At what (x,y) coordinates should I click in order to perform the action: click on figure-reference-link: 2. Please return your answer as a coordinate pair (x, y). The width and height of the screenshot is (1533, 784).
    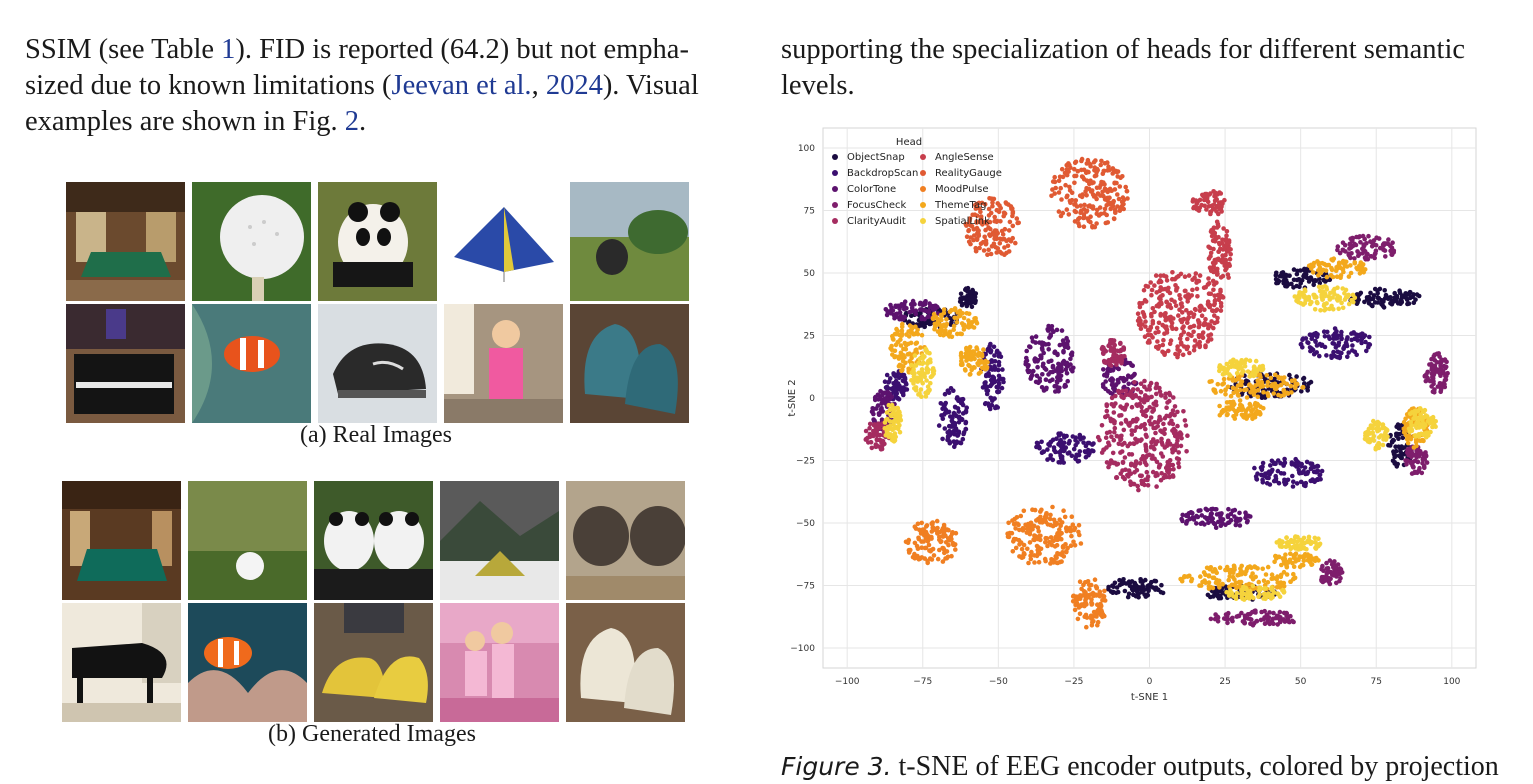
    Looking at the image, I should click on (352, 121).